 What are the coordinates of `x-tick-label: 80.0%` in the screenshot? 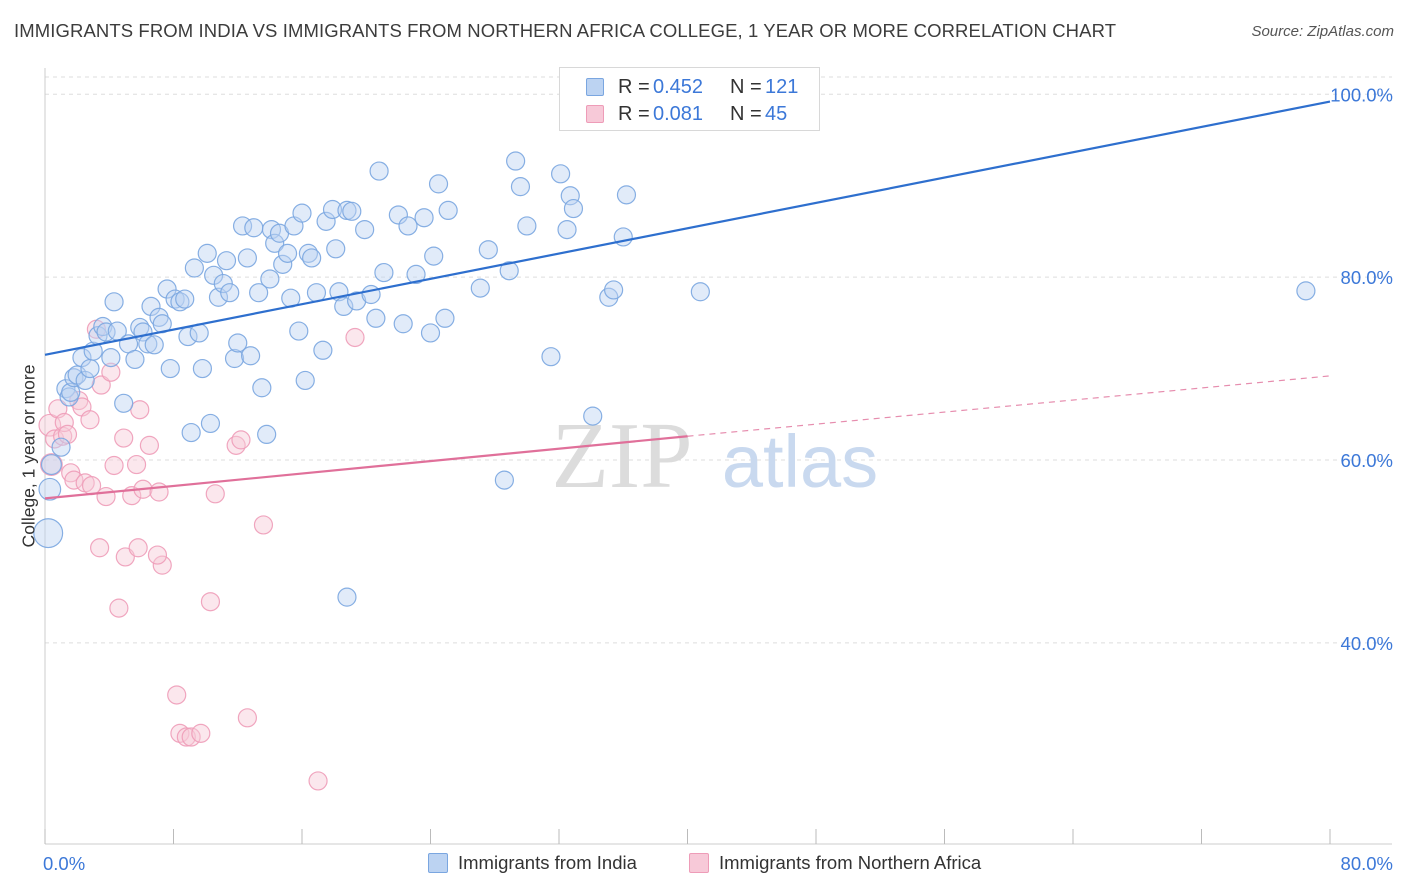 It's located at (1367, 863).